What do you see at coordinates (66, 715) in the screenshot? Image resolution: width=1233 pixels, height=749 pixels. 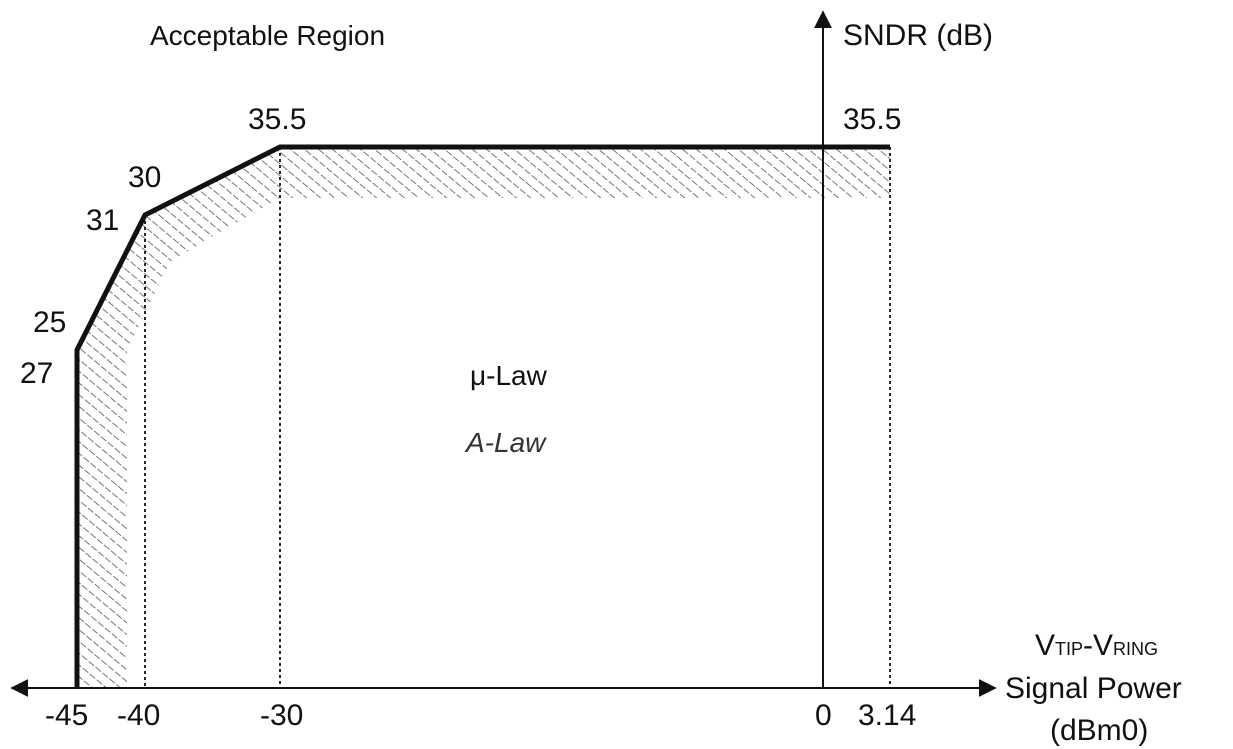 I see `x-tick-label: -45` at bounding box center [66, 715].